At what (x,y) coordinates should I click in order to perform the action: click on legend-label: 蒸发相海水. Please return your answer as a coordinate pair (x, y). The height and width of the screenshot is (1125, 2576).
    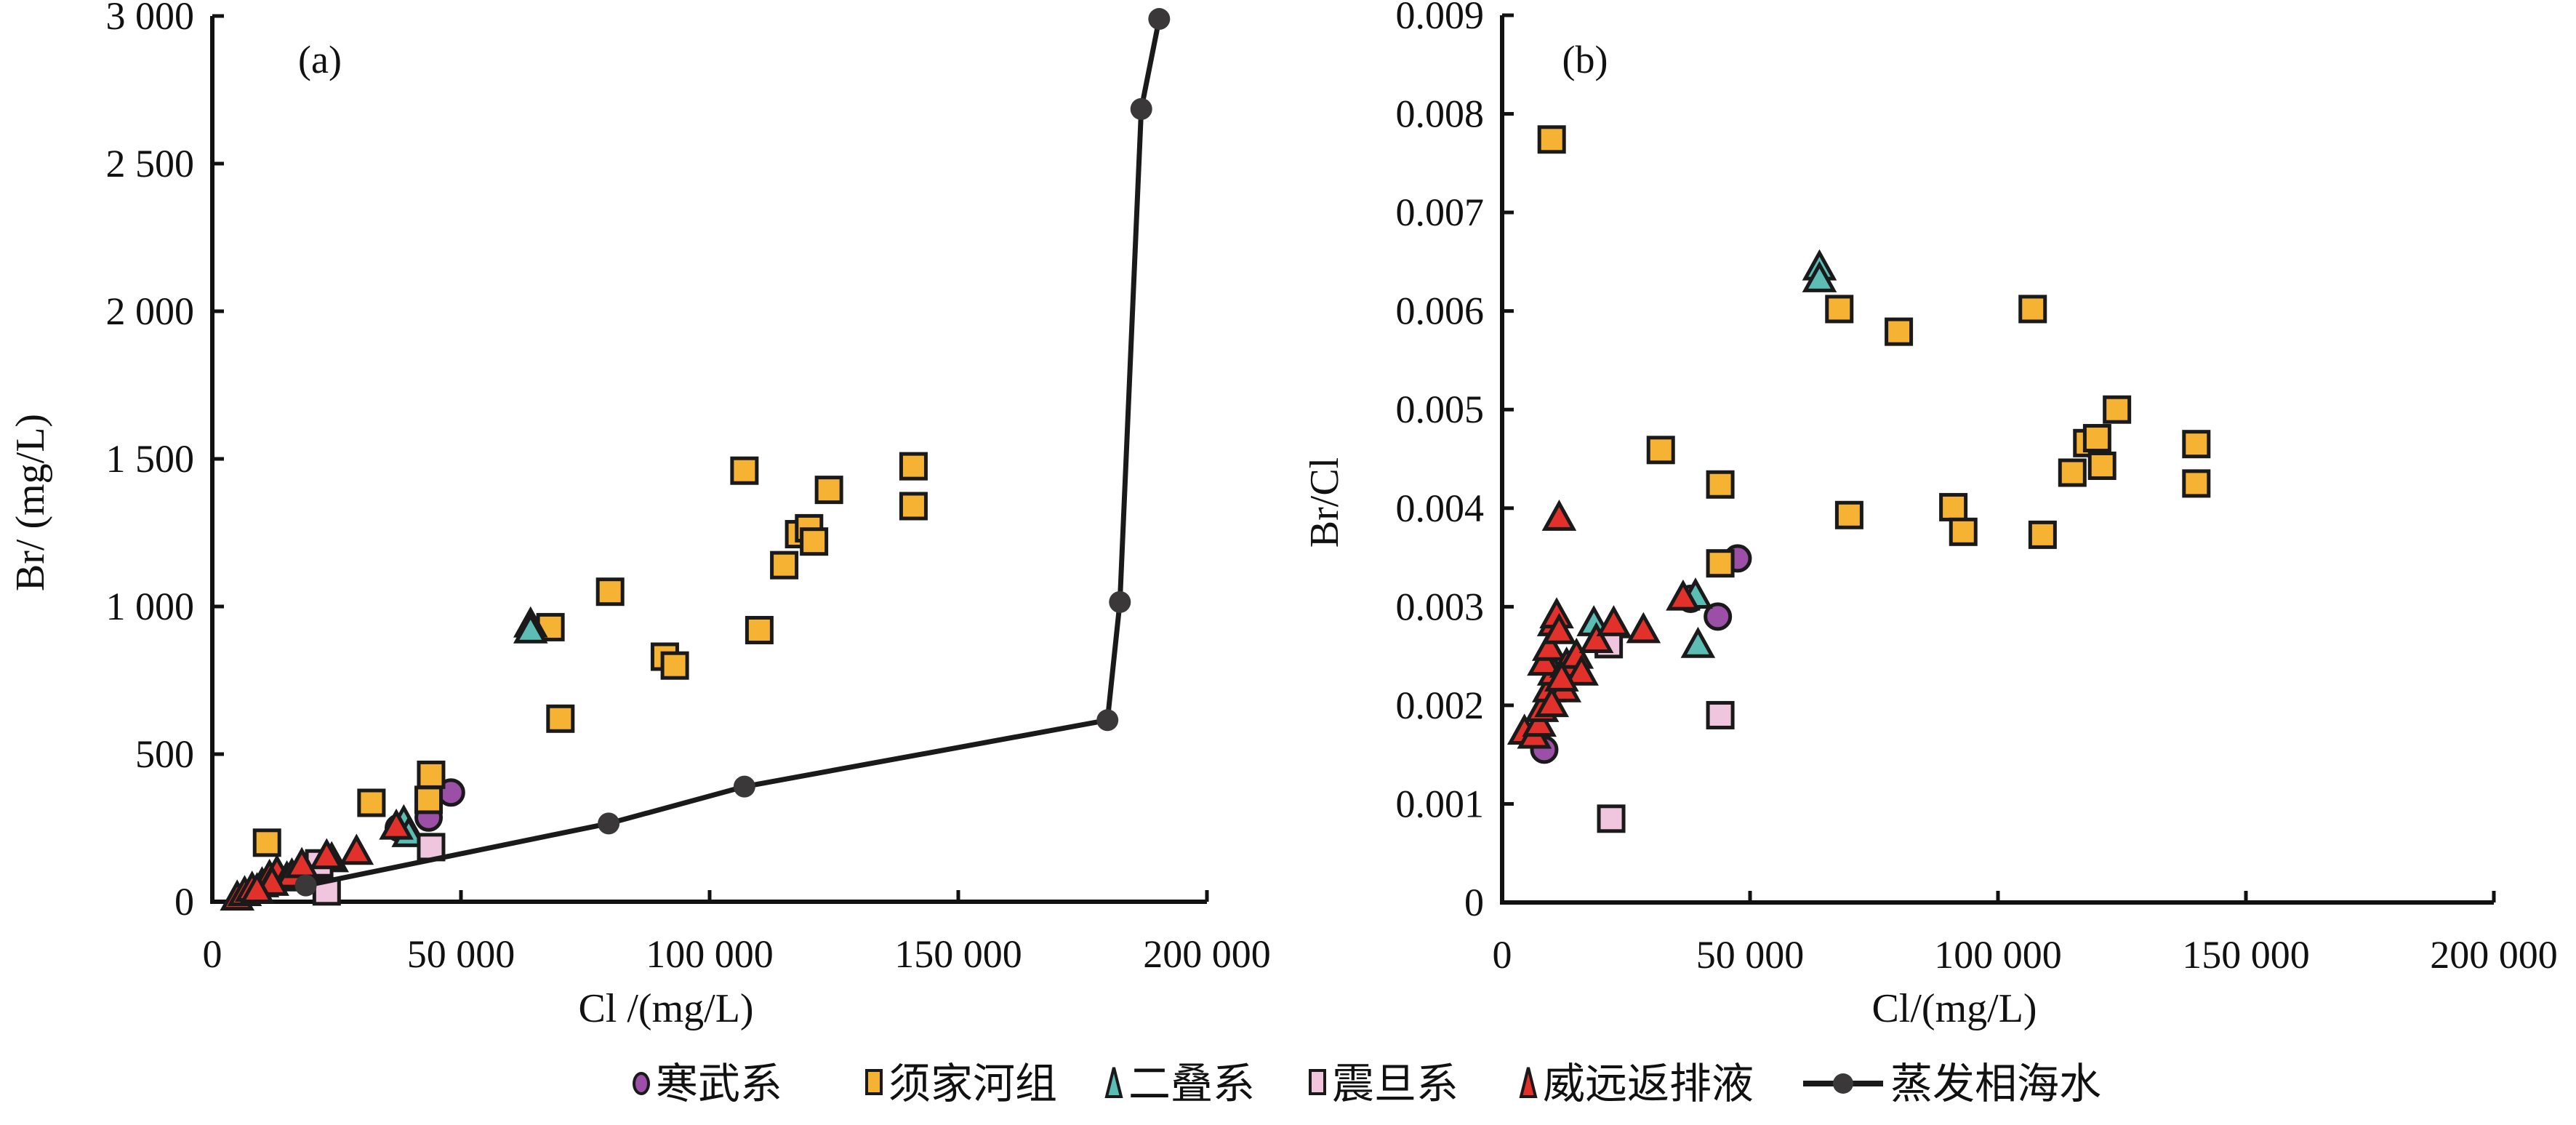
    Looking at the image, I should click on (1996, 1083).